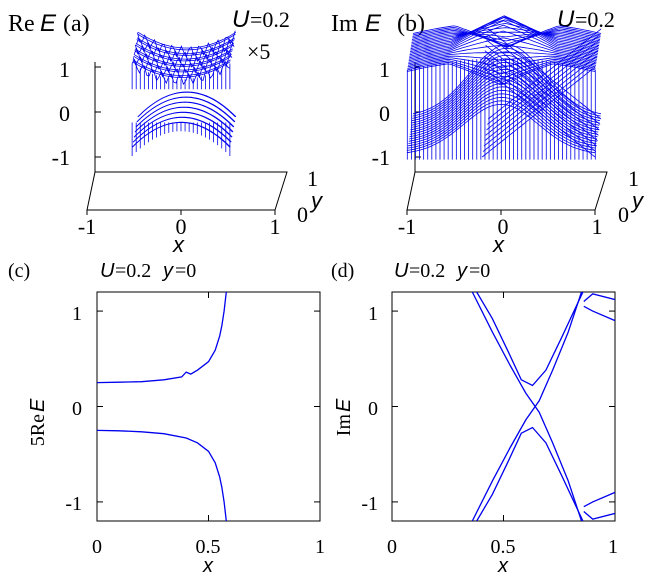 Image resolution: width=651 pixels, height=576 pixels. I want to click on panel-d-x-tick-label: 0, so click(392, 547).